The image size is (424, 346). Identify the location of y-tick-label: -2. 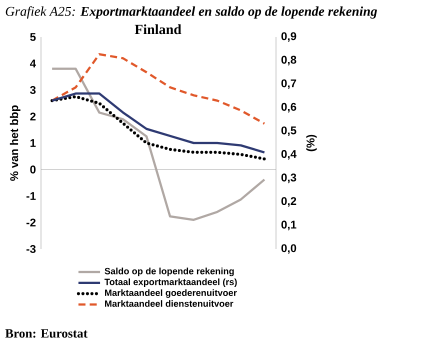
(31, 222).